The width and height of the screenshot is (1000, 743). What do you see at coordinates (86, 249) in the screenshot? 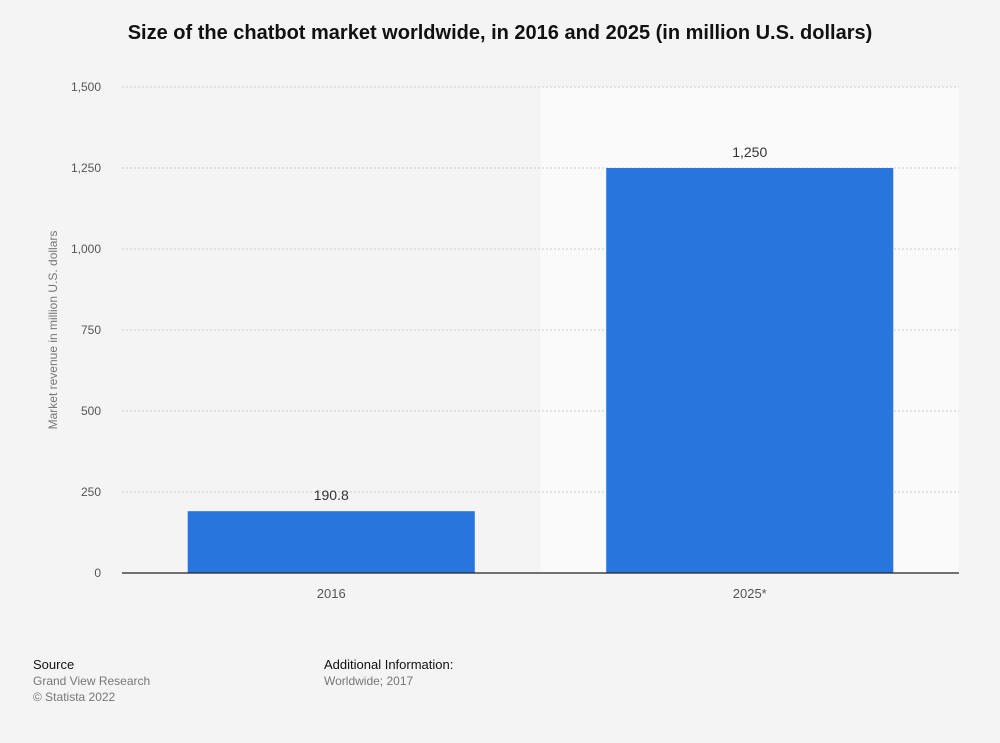
I see `y-tick-label: 1,000` at bounding box center [86, 249].